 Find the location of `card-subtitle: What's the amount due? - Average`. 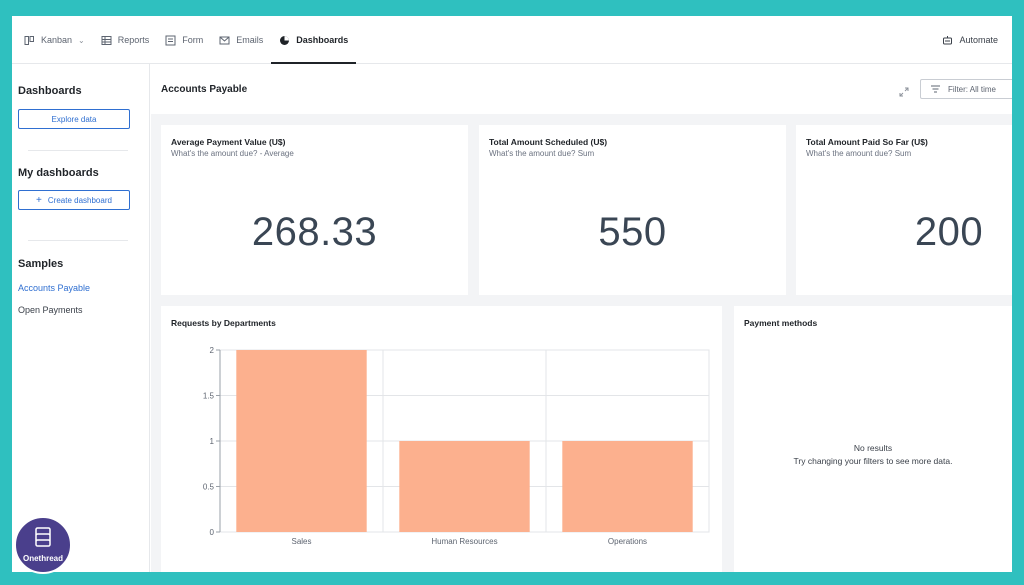

card-subtitle: What's the amount due? - Average is located at coordinates (232, 153).